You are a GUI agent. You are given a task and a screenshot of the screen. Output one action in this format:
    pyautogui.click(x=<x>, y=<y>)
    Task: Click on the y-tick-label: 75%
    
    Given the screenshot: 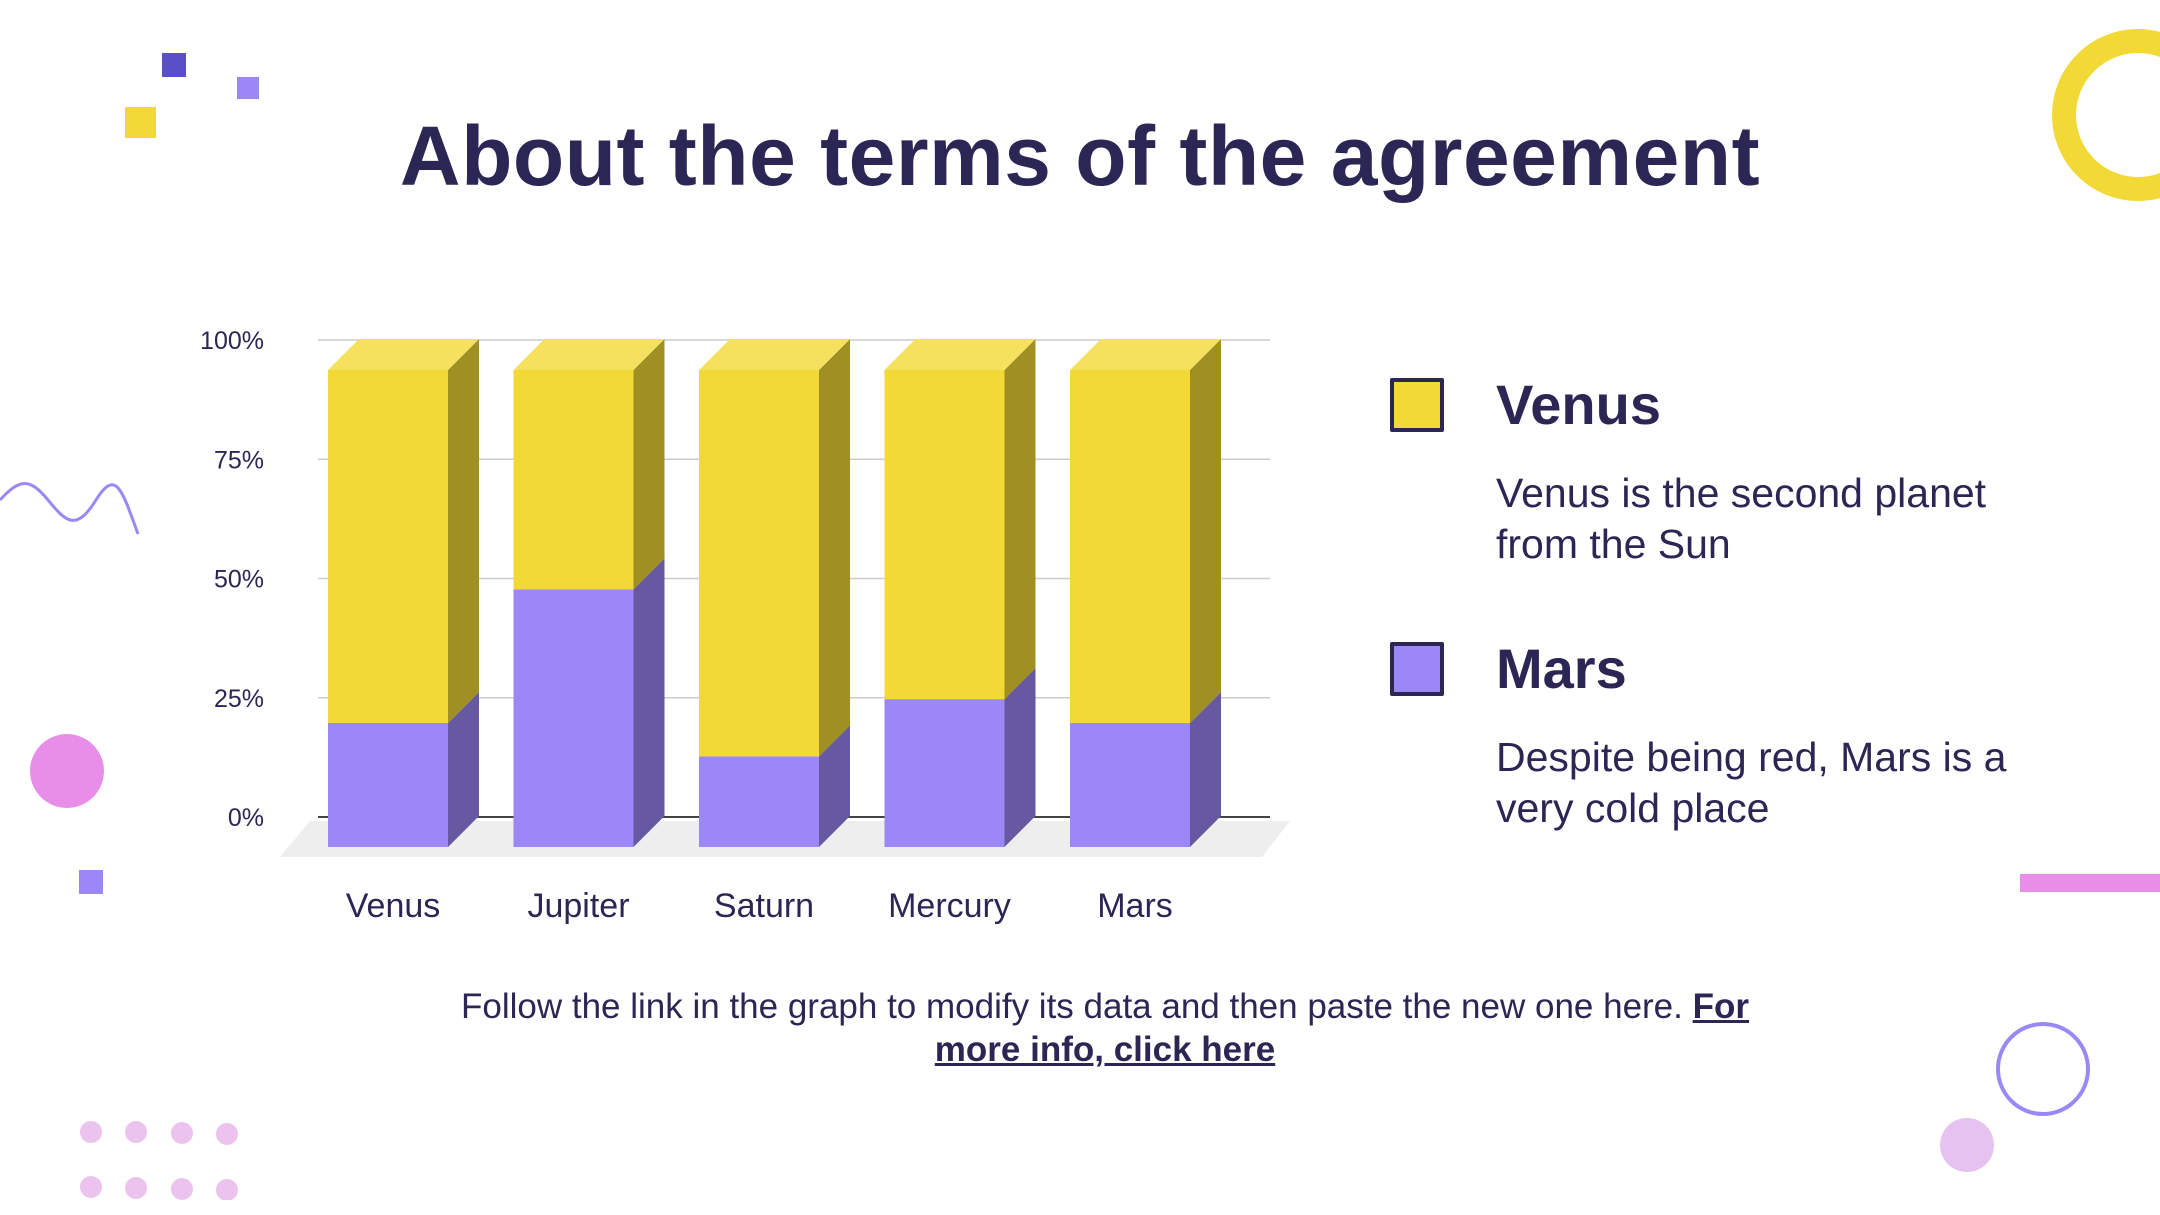 What is the action you would take?
    pyautogui.click(x=239, y=460)
    